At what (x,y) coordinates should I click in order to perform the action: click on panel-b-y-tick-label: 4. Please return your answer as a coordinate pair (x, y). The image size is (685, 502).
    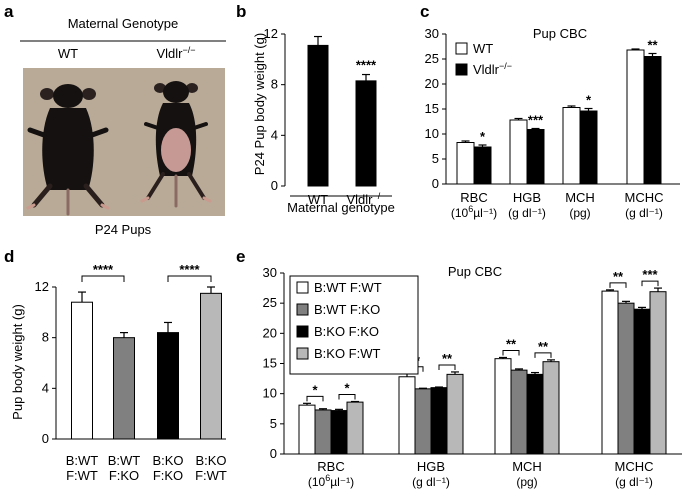
    Looking at the image, I should click on (274, 134).